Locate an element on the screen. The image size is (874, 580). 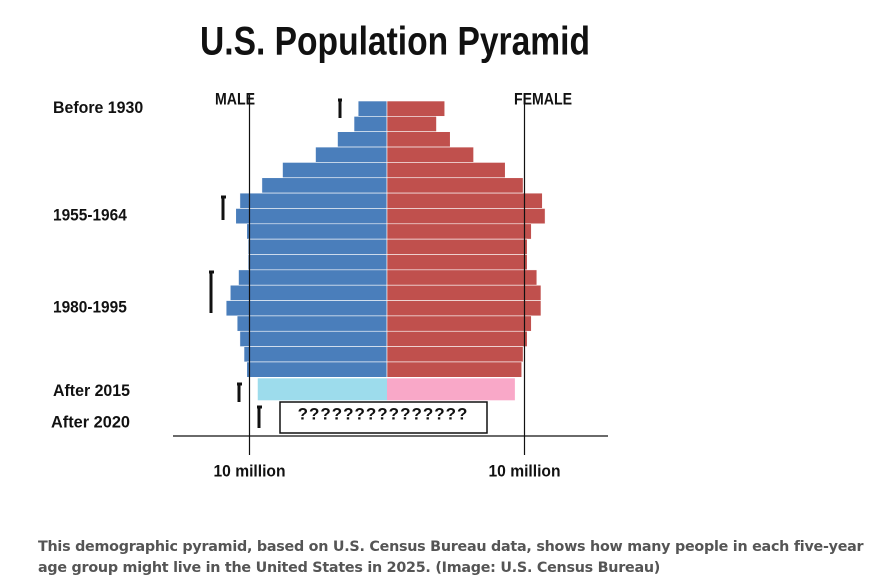
unknown-box is located at coordinates (383, 417).